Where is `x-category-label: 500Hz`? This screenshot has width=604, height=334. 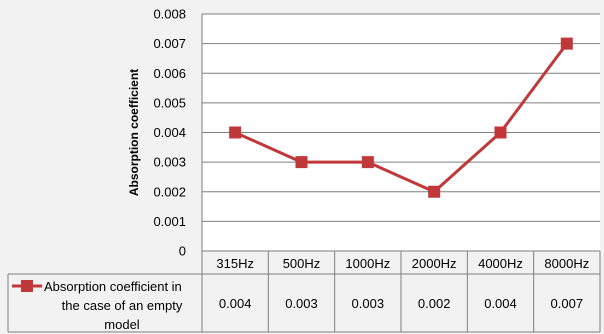
x-category-label: 500Hz is located at coordinates (302, 263).